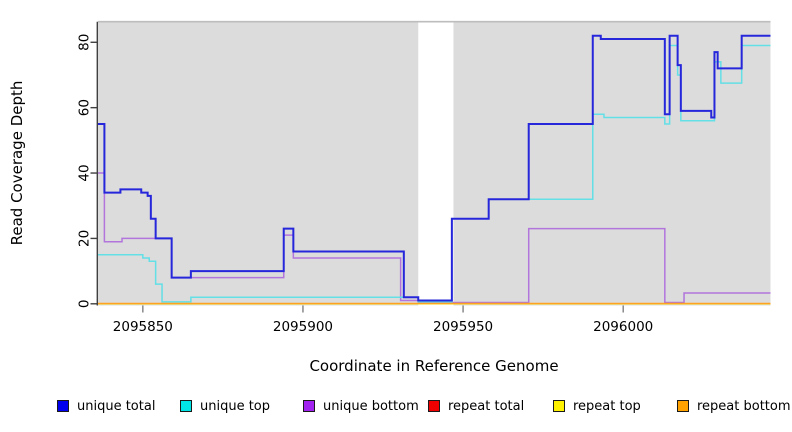  Describe the element at coordinates (85, 172) in the screenshot. I see `y-axis-tick-label: 40` at that location.